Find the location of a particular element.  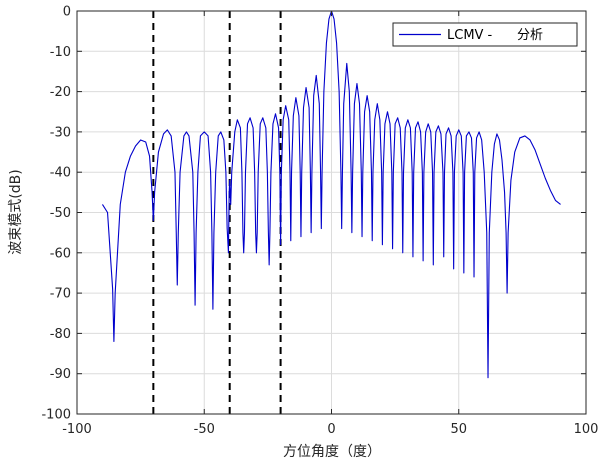

y-tick-label: -10 is located at coordinates (60, 52).